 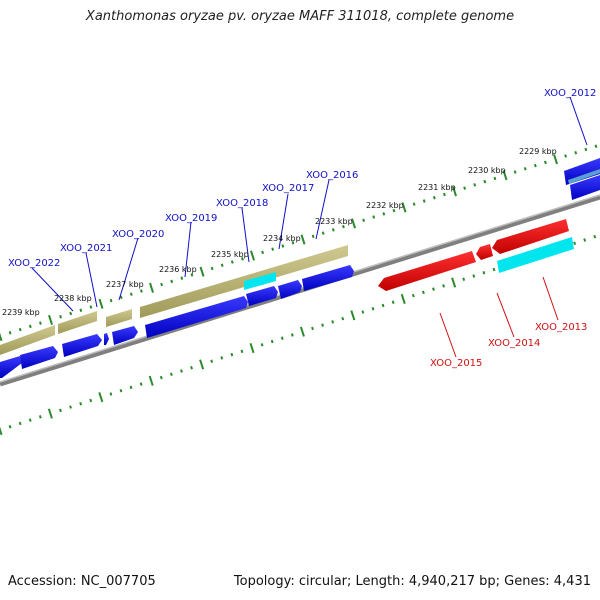 What do you see at coordinates (332, 175) in the screenshot?
I see `gene-label-xoo-2016: XOO_2016` at bounding box center [332, 175].